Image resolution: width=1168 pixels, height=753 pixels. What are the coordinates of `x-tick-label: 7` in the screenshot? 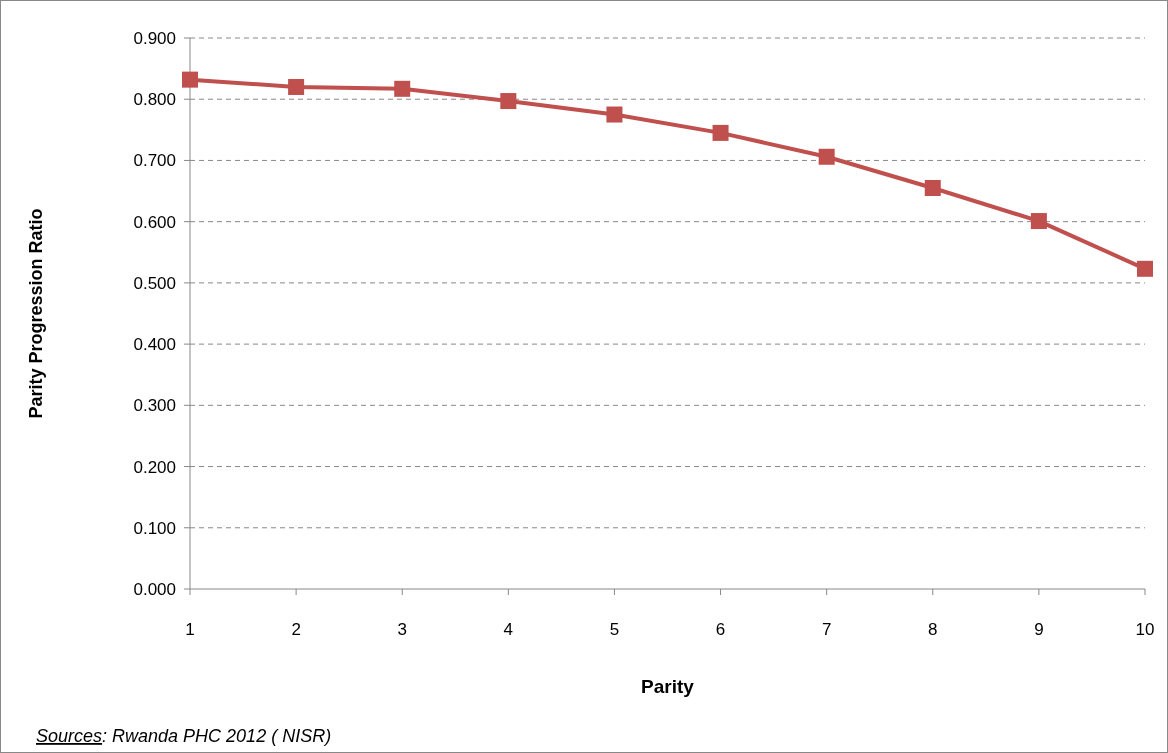 It's located at (826, 629).